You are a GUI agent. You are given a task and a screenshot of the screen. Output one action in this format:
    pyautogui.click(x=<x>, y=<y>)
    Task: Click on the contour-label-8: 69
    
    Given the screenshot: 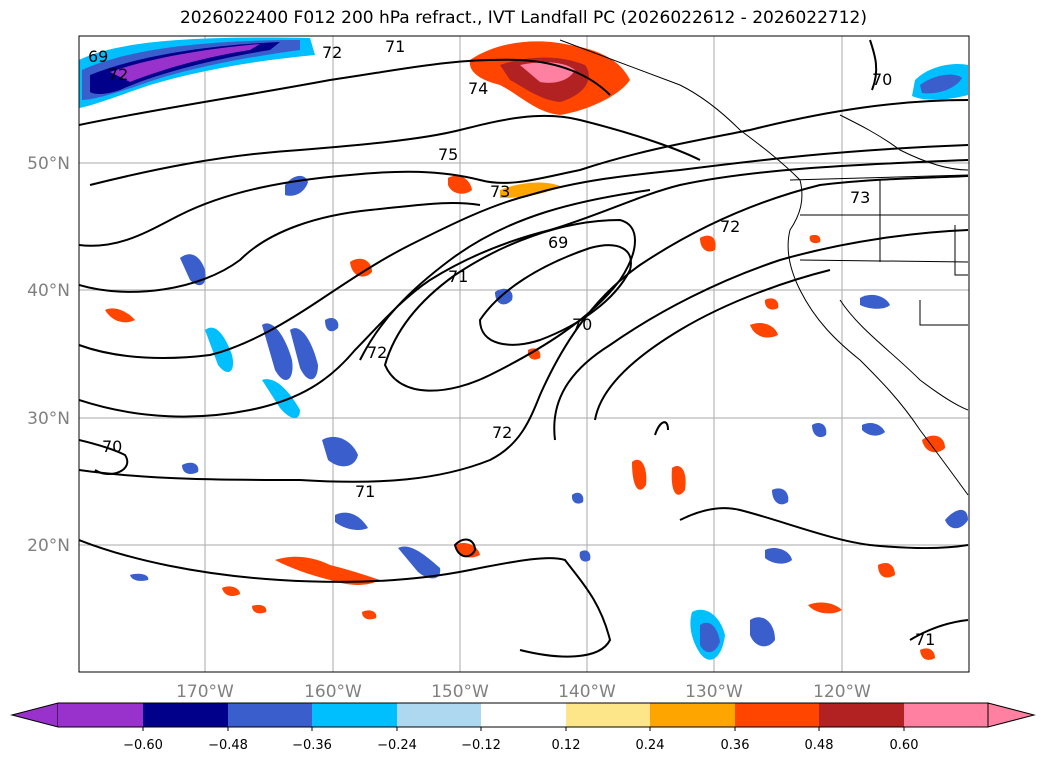 What is the action you would take?
    pyautogui.click(x=558, y=242)
    